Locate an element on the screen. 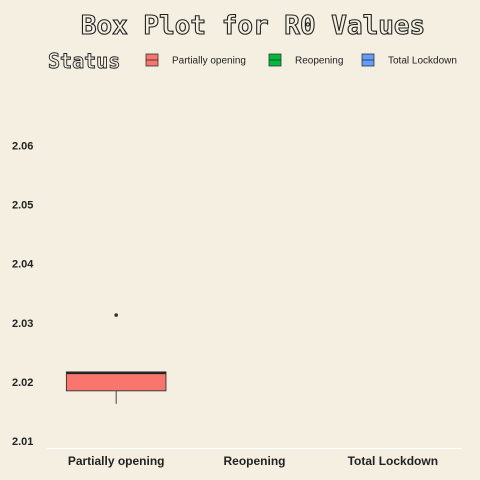 The image size is (480, 480). y-tick-label-4: 2.05 is located at coordinates (22, 205).